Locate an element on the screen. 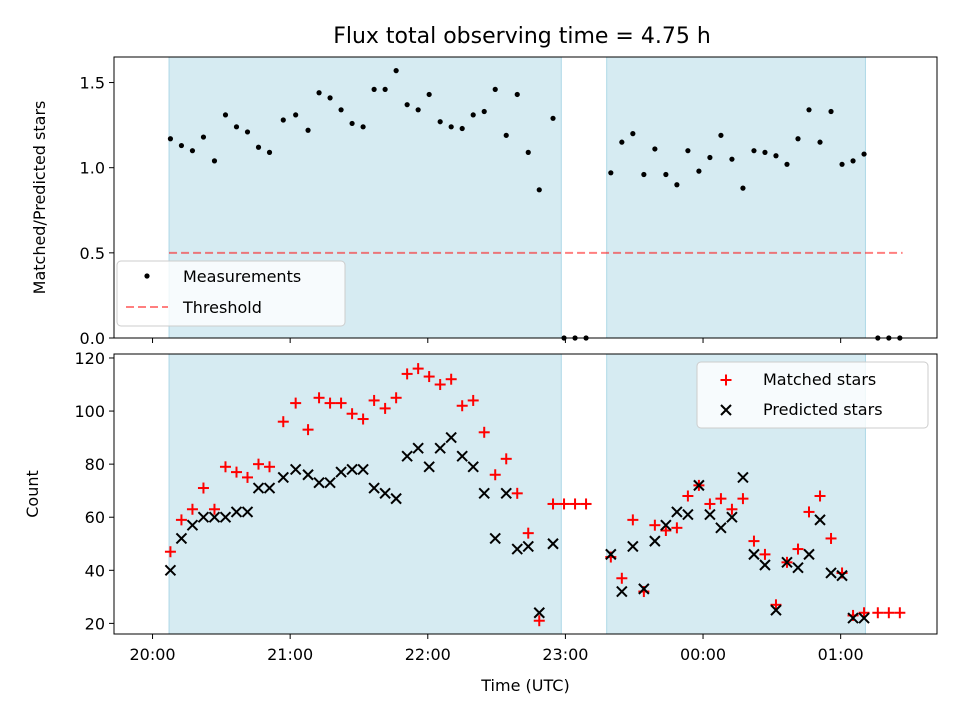 The image size is (960, 720). top-y-tick-label: 1.0 is located at coordinates (92, 168).